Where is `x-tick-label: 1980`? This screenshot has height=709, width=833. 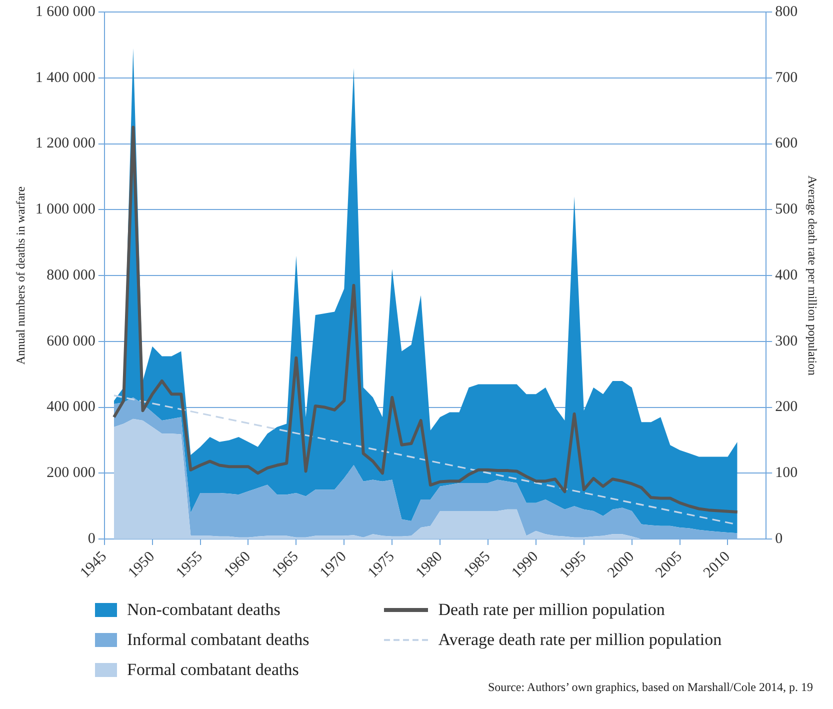 x-tick-label: 1980 is located at coordinates (429, 565).